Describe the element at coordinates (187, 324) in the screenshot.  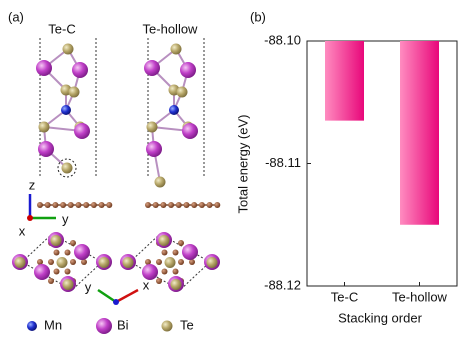
I see `legend-label: Te` at that location.